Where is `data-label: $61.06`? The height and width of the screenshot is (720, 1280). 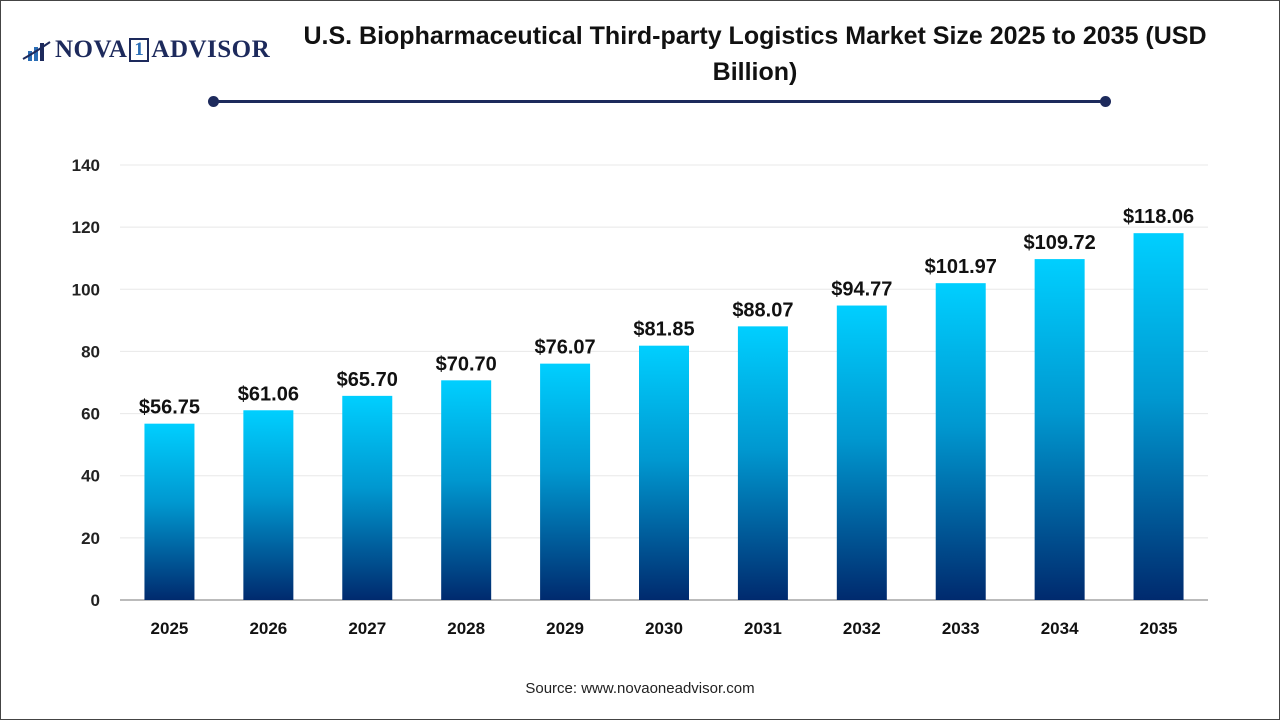
data-label: $61.06 is located at coordinates (268, 394).